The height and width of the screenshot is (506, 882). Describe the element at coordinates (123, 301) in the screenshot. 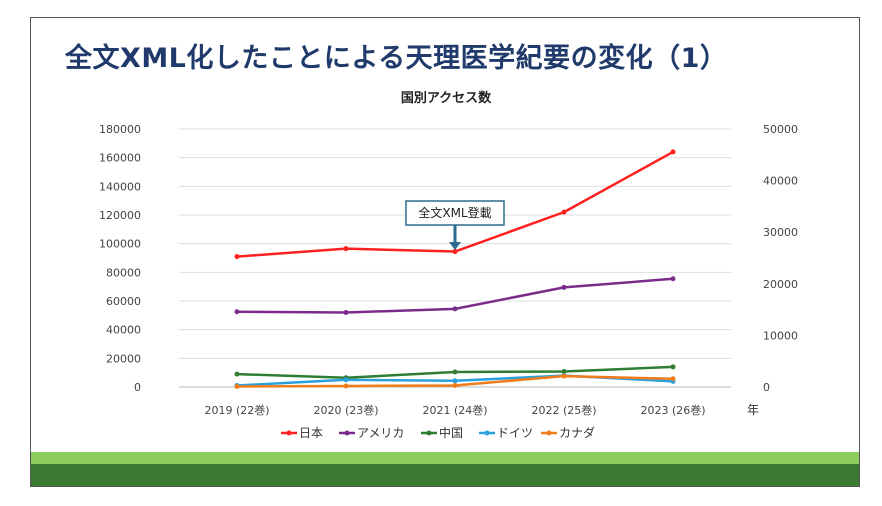

I see `left-axis-tick-label: 60000` at that location.